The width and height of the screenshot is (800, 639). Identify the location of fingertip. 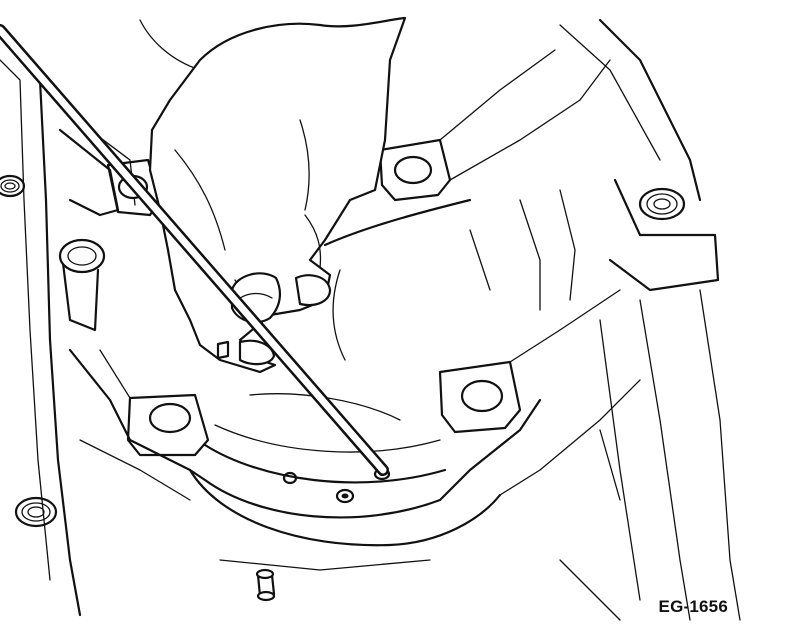
(274, 320).